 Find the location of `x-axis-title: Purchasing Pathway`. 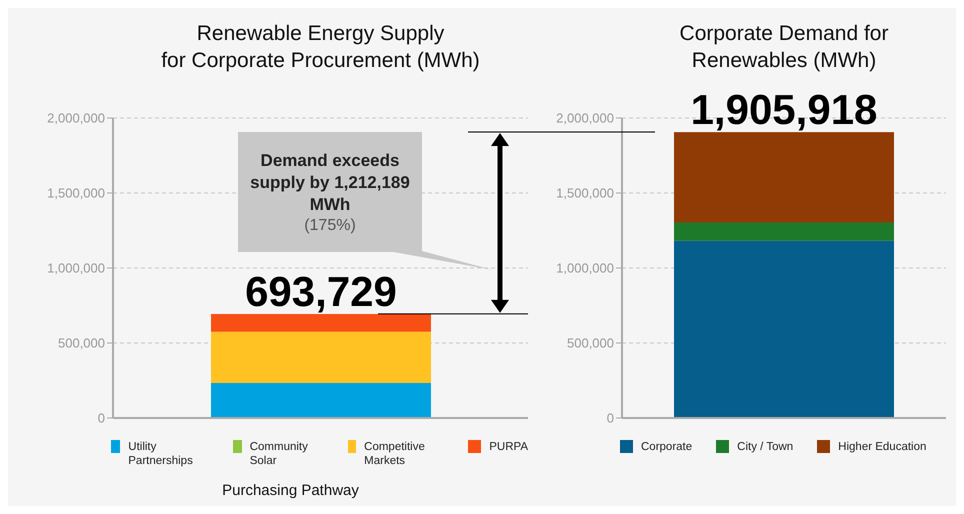

x-axis-title: Purchasing Pathway is located at coordinates (290, 490).